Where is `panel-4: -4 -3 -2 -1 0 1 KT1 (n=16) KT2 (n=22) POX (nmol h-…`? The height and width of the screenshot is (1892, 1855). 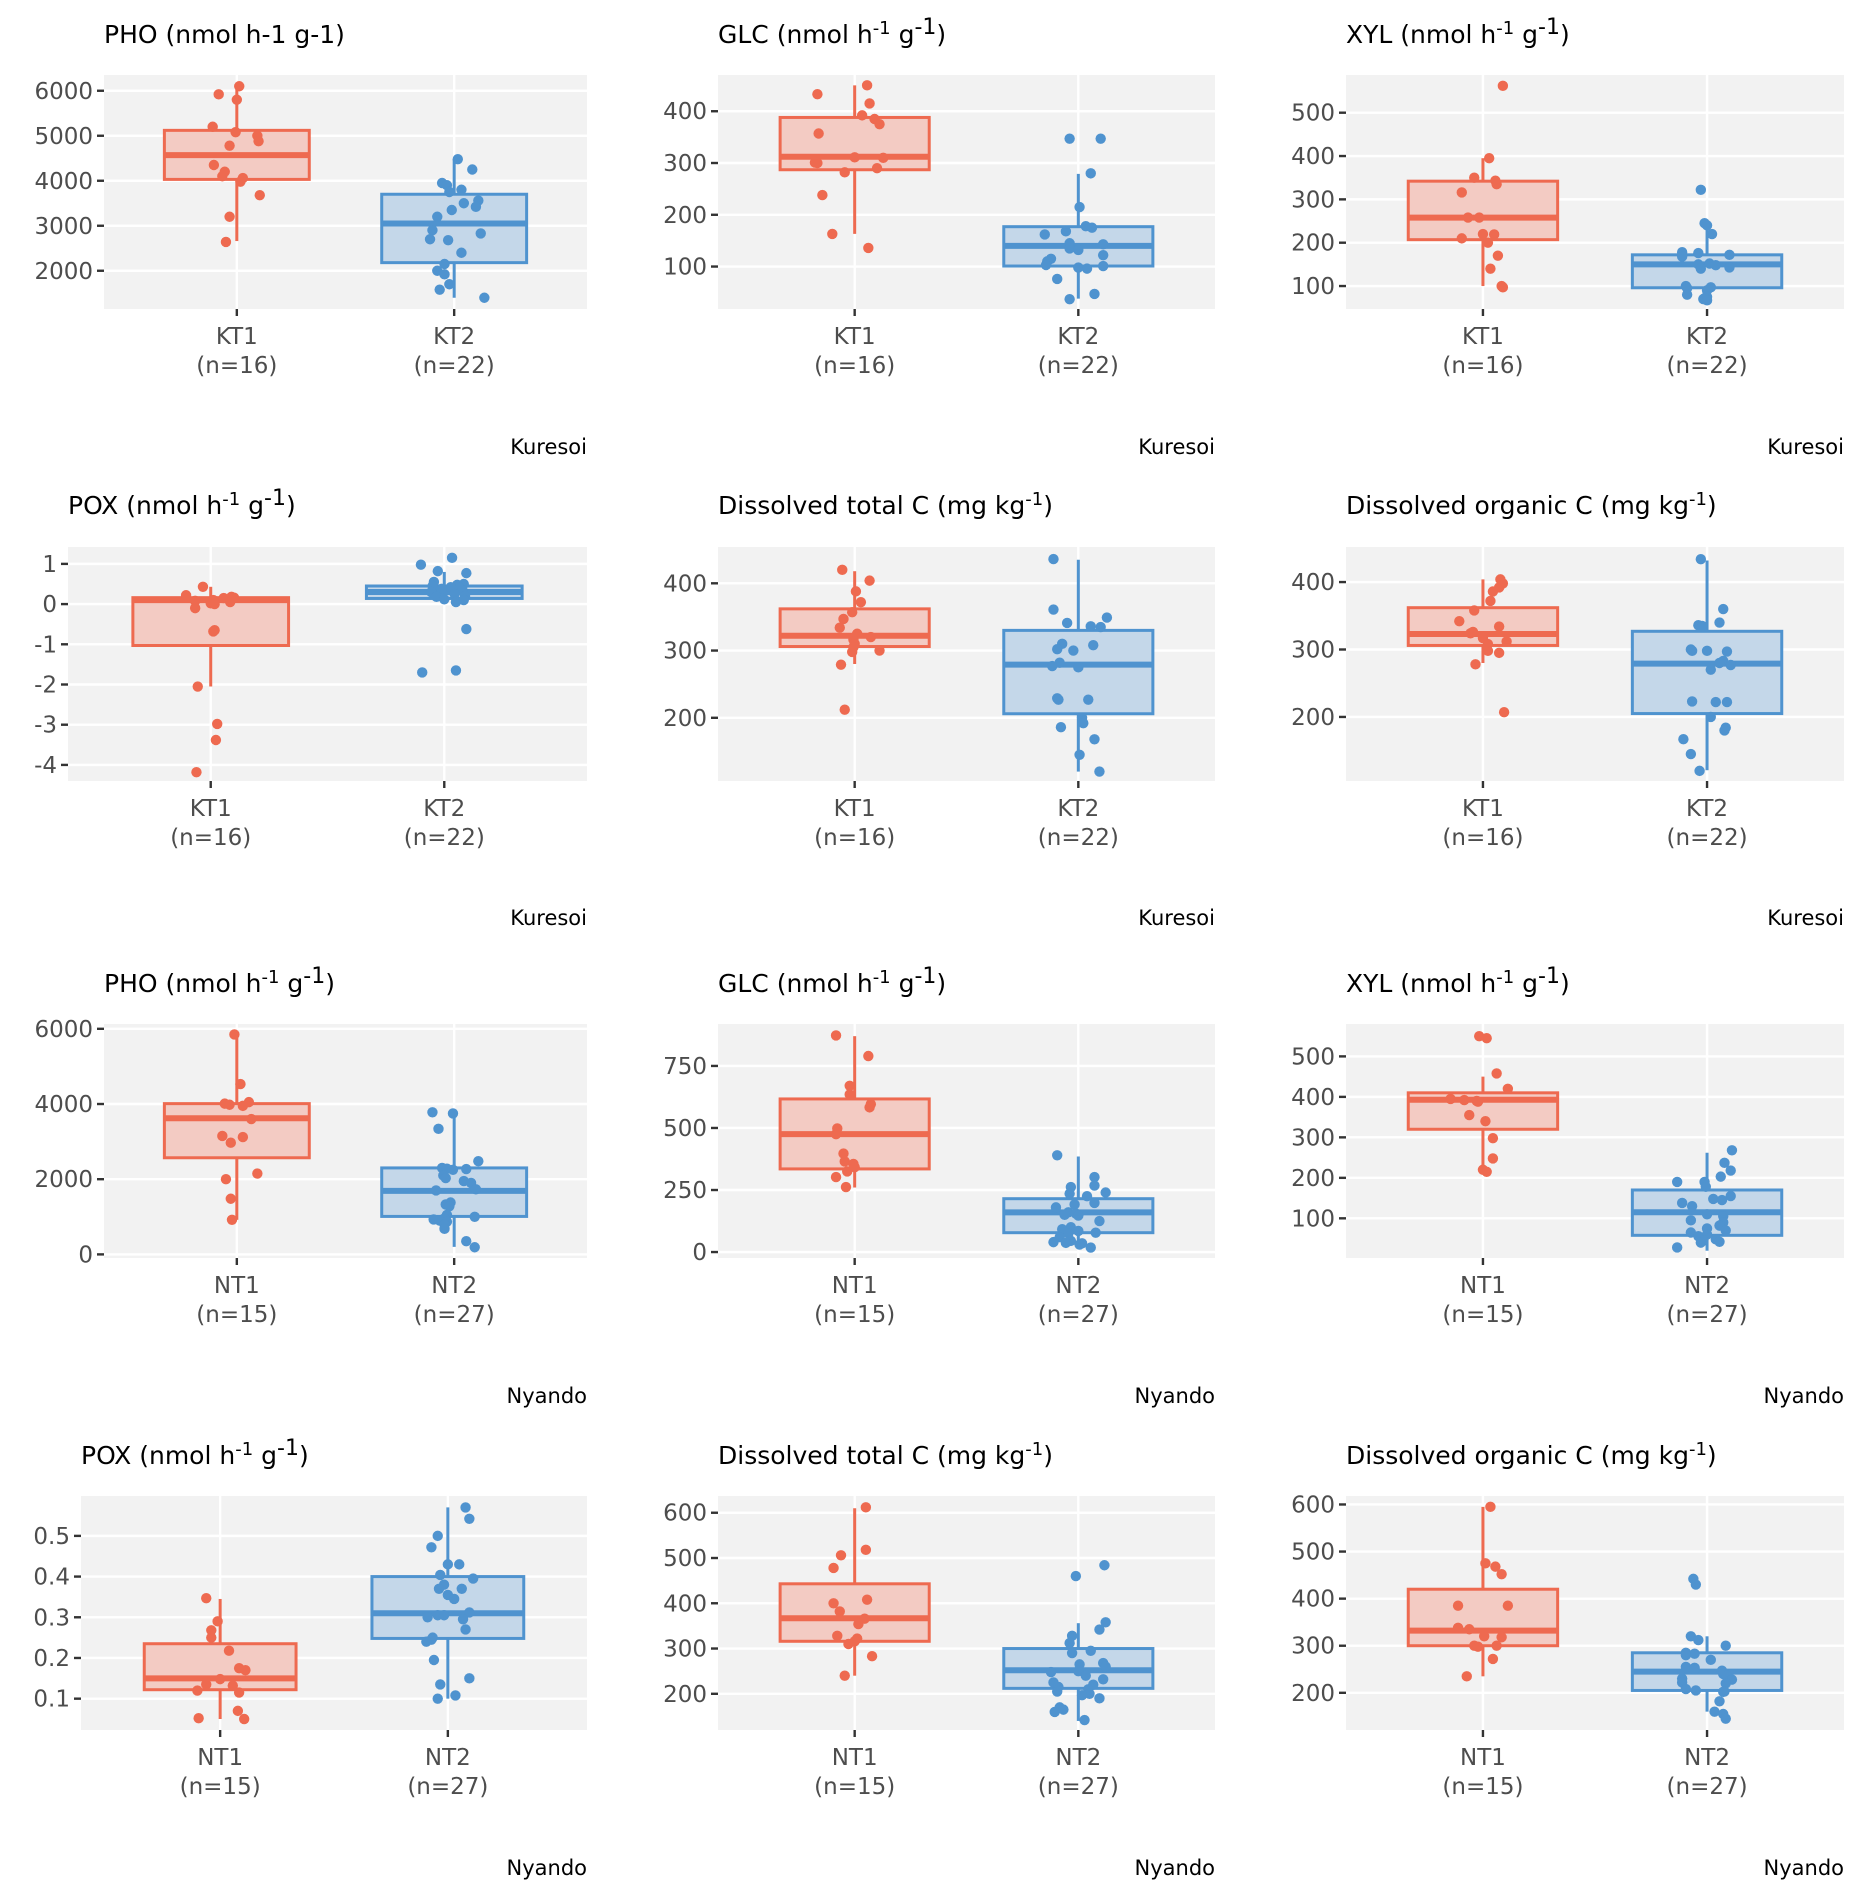
panel-4: -4 -3 -2 -1 0 1 KT1 (n=16) KT2 (n=22) POX (nmol h-… is located at coordinates (310, 708).